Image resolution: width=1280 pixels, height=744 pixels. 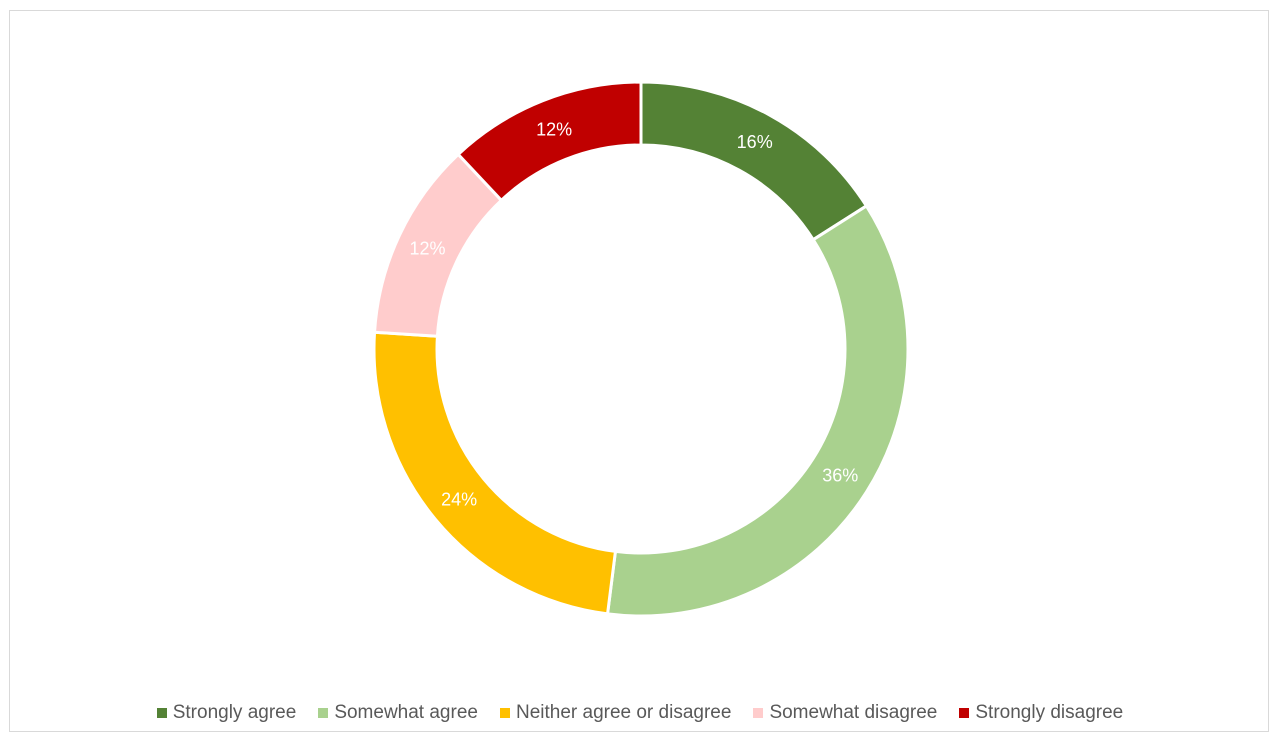 I want to click on donut-slice-somewhat-agree, so click(x=758, y=411).